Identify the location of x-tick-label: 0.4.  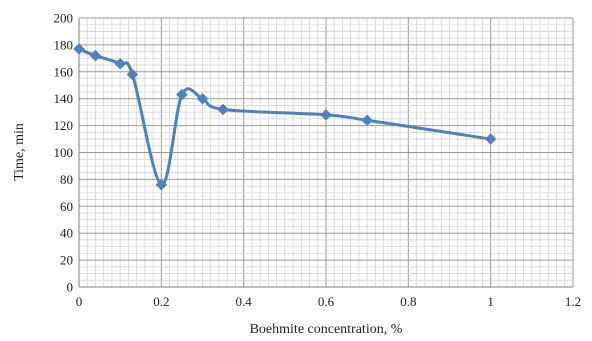
(244, 301).